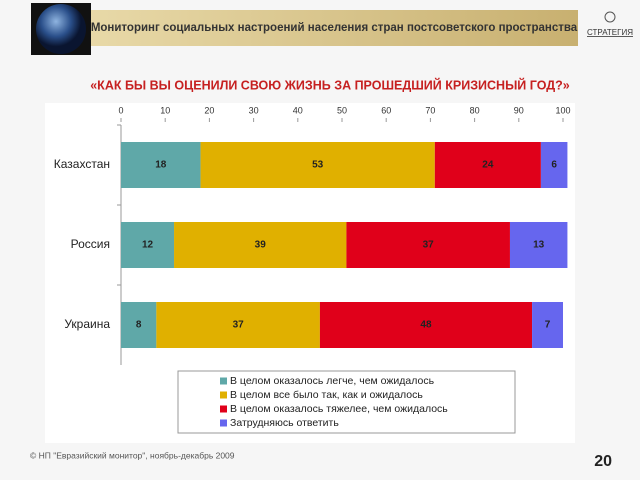  I want to click on y-tick-label: Украина, so click(87, 324).